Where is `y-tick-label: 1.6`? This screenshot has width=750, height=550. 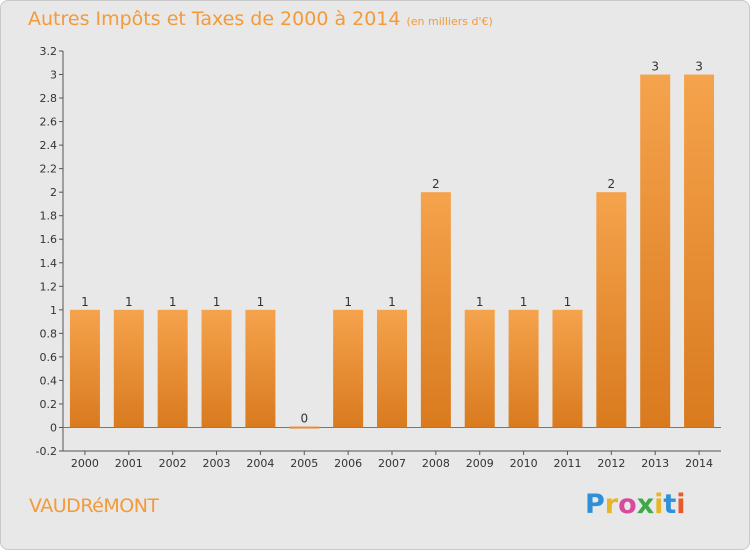
y-tick-label: 1.6 is located at coordinates (49, 239).